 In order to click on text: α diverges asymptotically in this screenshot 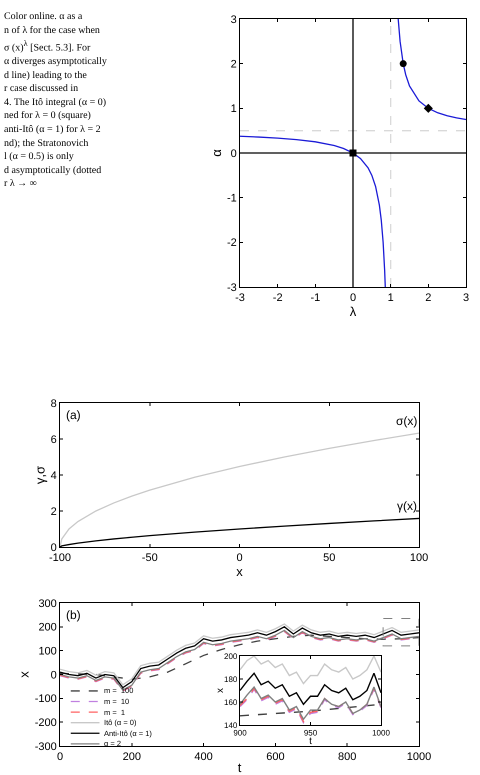, I will do `click(56, 62)`.